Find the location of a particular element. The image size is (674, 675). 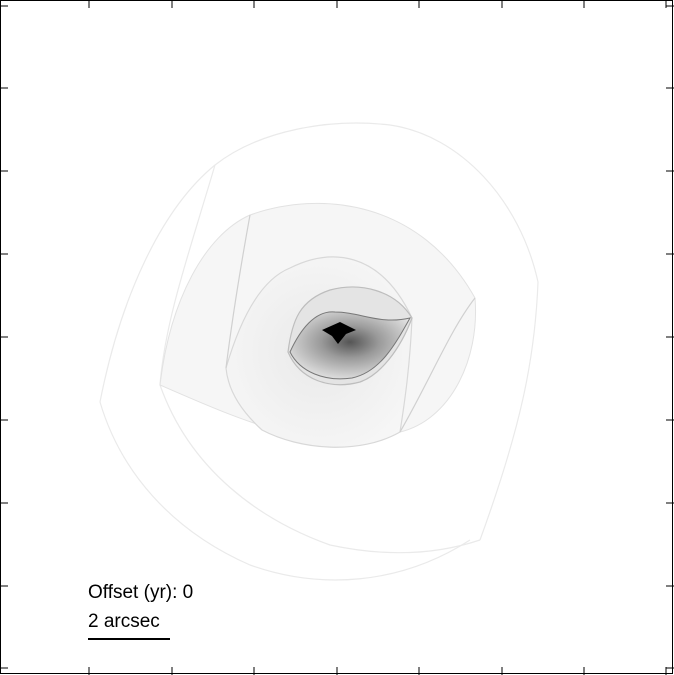

middle-caustic-arc is located at coordinates (350, 323).